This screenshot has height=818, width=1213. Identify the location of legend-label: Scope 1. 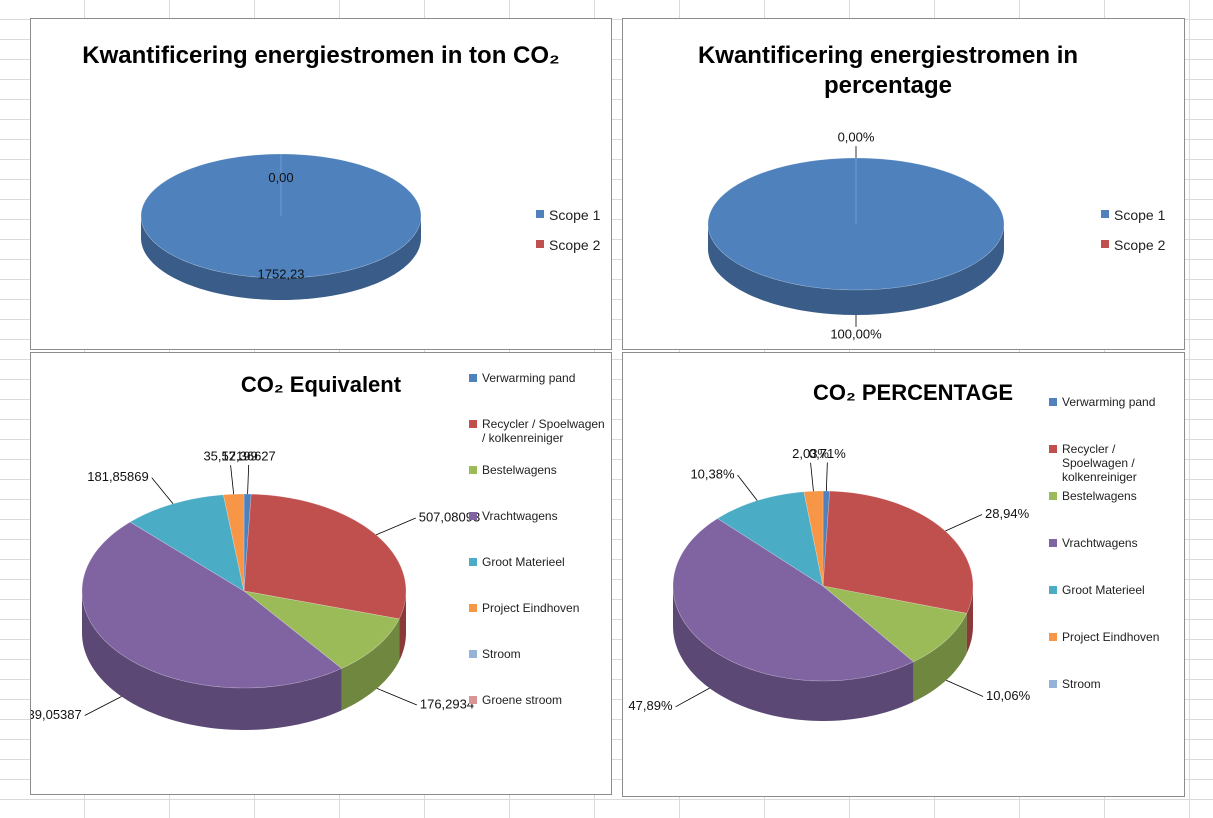
(1140, 215).